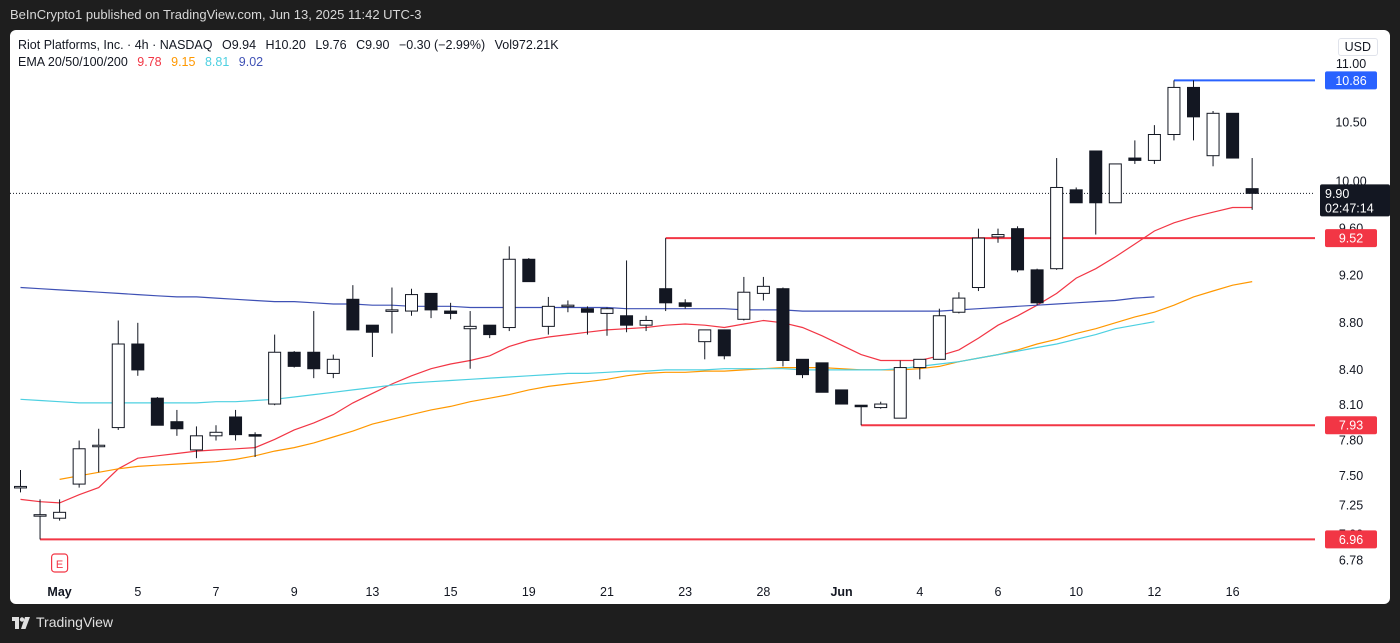  Describe the element at coordinates (529, 592) in the screenshot. I see `x-tick-label: 19` at that location.